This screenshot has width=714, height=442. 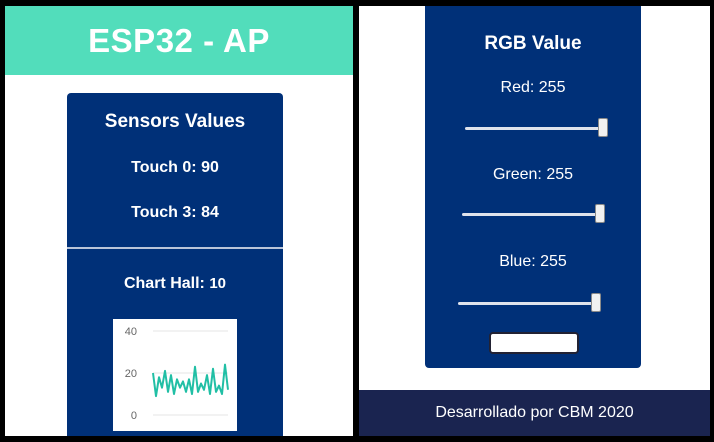 I want to click on rgb-title: RGB Value, so click(x=533, y=43).